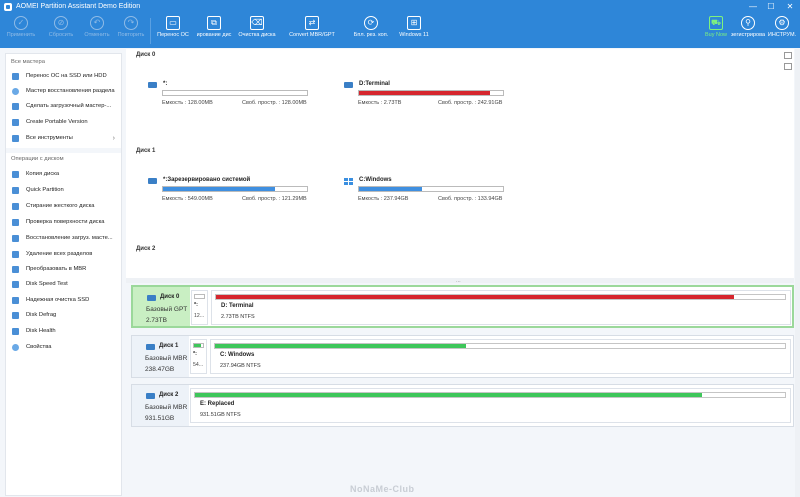 Image resolution: width=800 pixels, height=497 pixels. What do you see at coordinates (790, 6) in the screenshot?
I see `close-button: ✕` at bounding box center [790, 6].